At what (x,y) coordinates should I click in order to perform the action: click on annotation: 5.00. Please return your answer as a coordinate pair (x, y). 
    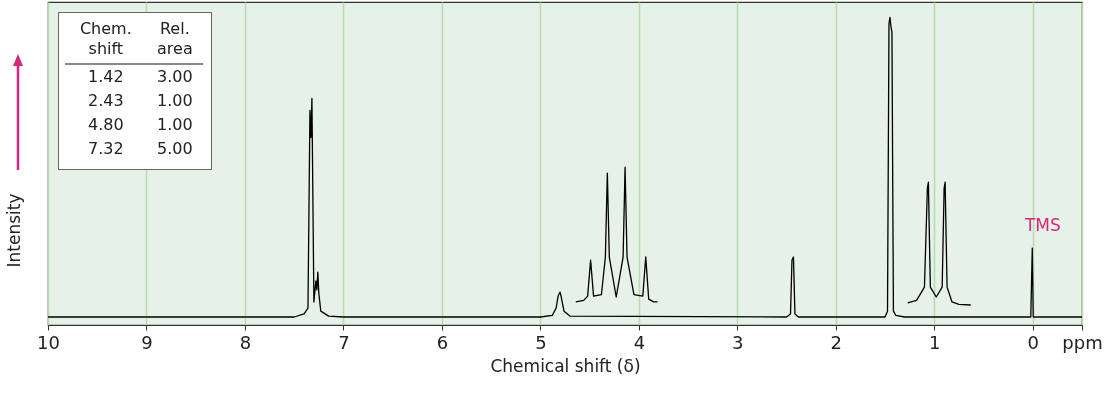
    Looking at the image, I should click on (175, 149).